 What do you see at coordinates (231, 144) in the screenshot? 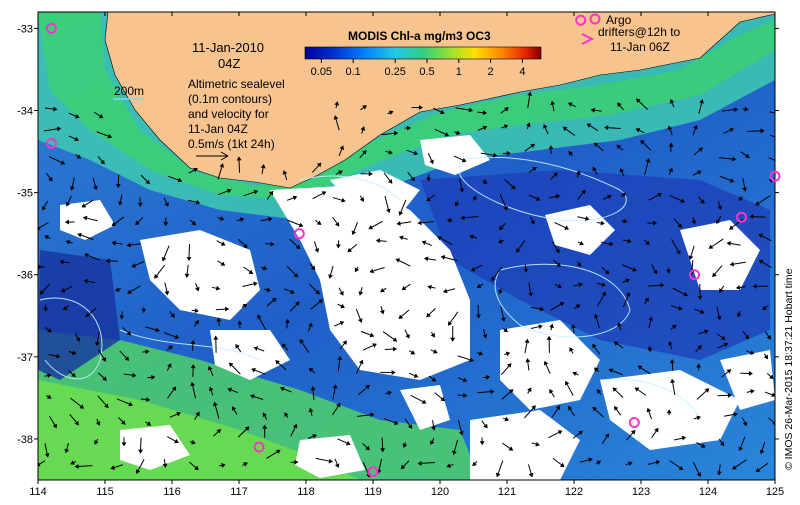
I see `caption-line-5: 0.5m/s (1kt 24h)` at bounding box center [231, 144].